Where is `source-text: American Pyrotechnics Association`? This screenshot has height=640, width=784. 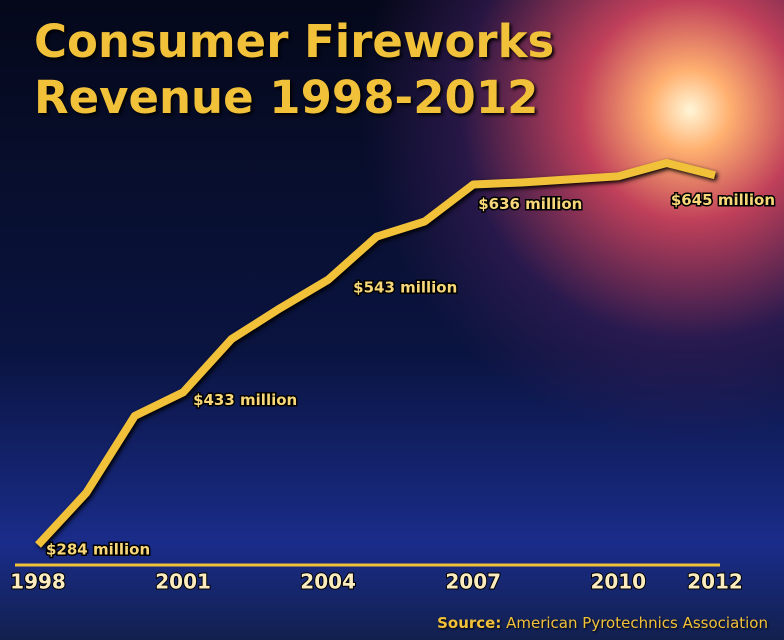
source-text: American Pyrotechnics Association is located at coordinates (637, 623).